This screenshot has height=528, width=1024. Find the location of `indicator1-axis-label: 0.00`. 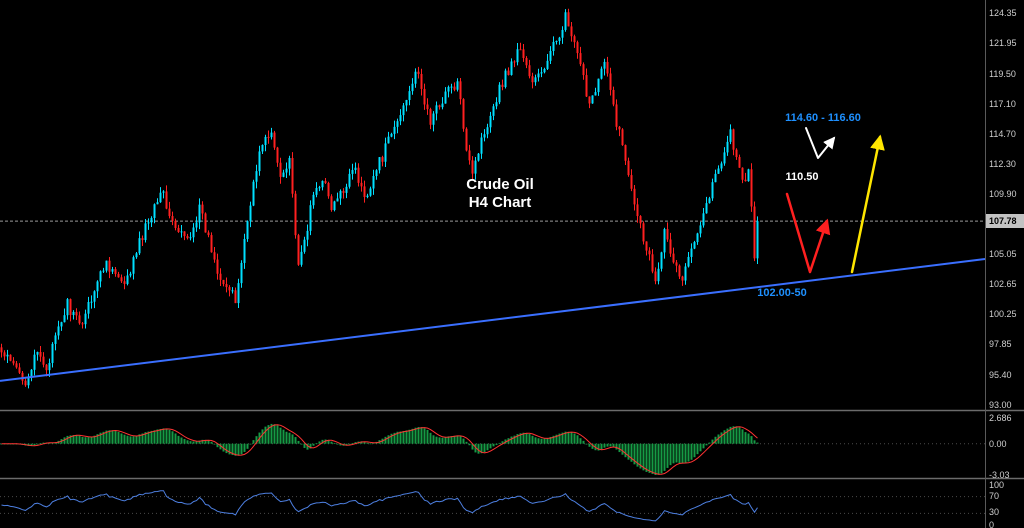

indicator1-axis-label: 0.00 is located at coordinates (998, 443).